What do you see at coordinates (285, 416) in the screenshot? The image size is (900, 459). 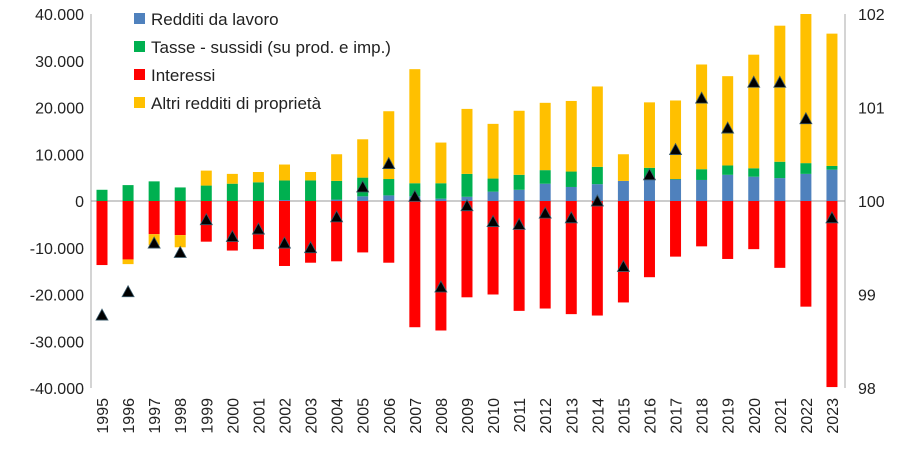 I see `x-tick-label: 2002` at bounding box center [285, 416].